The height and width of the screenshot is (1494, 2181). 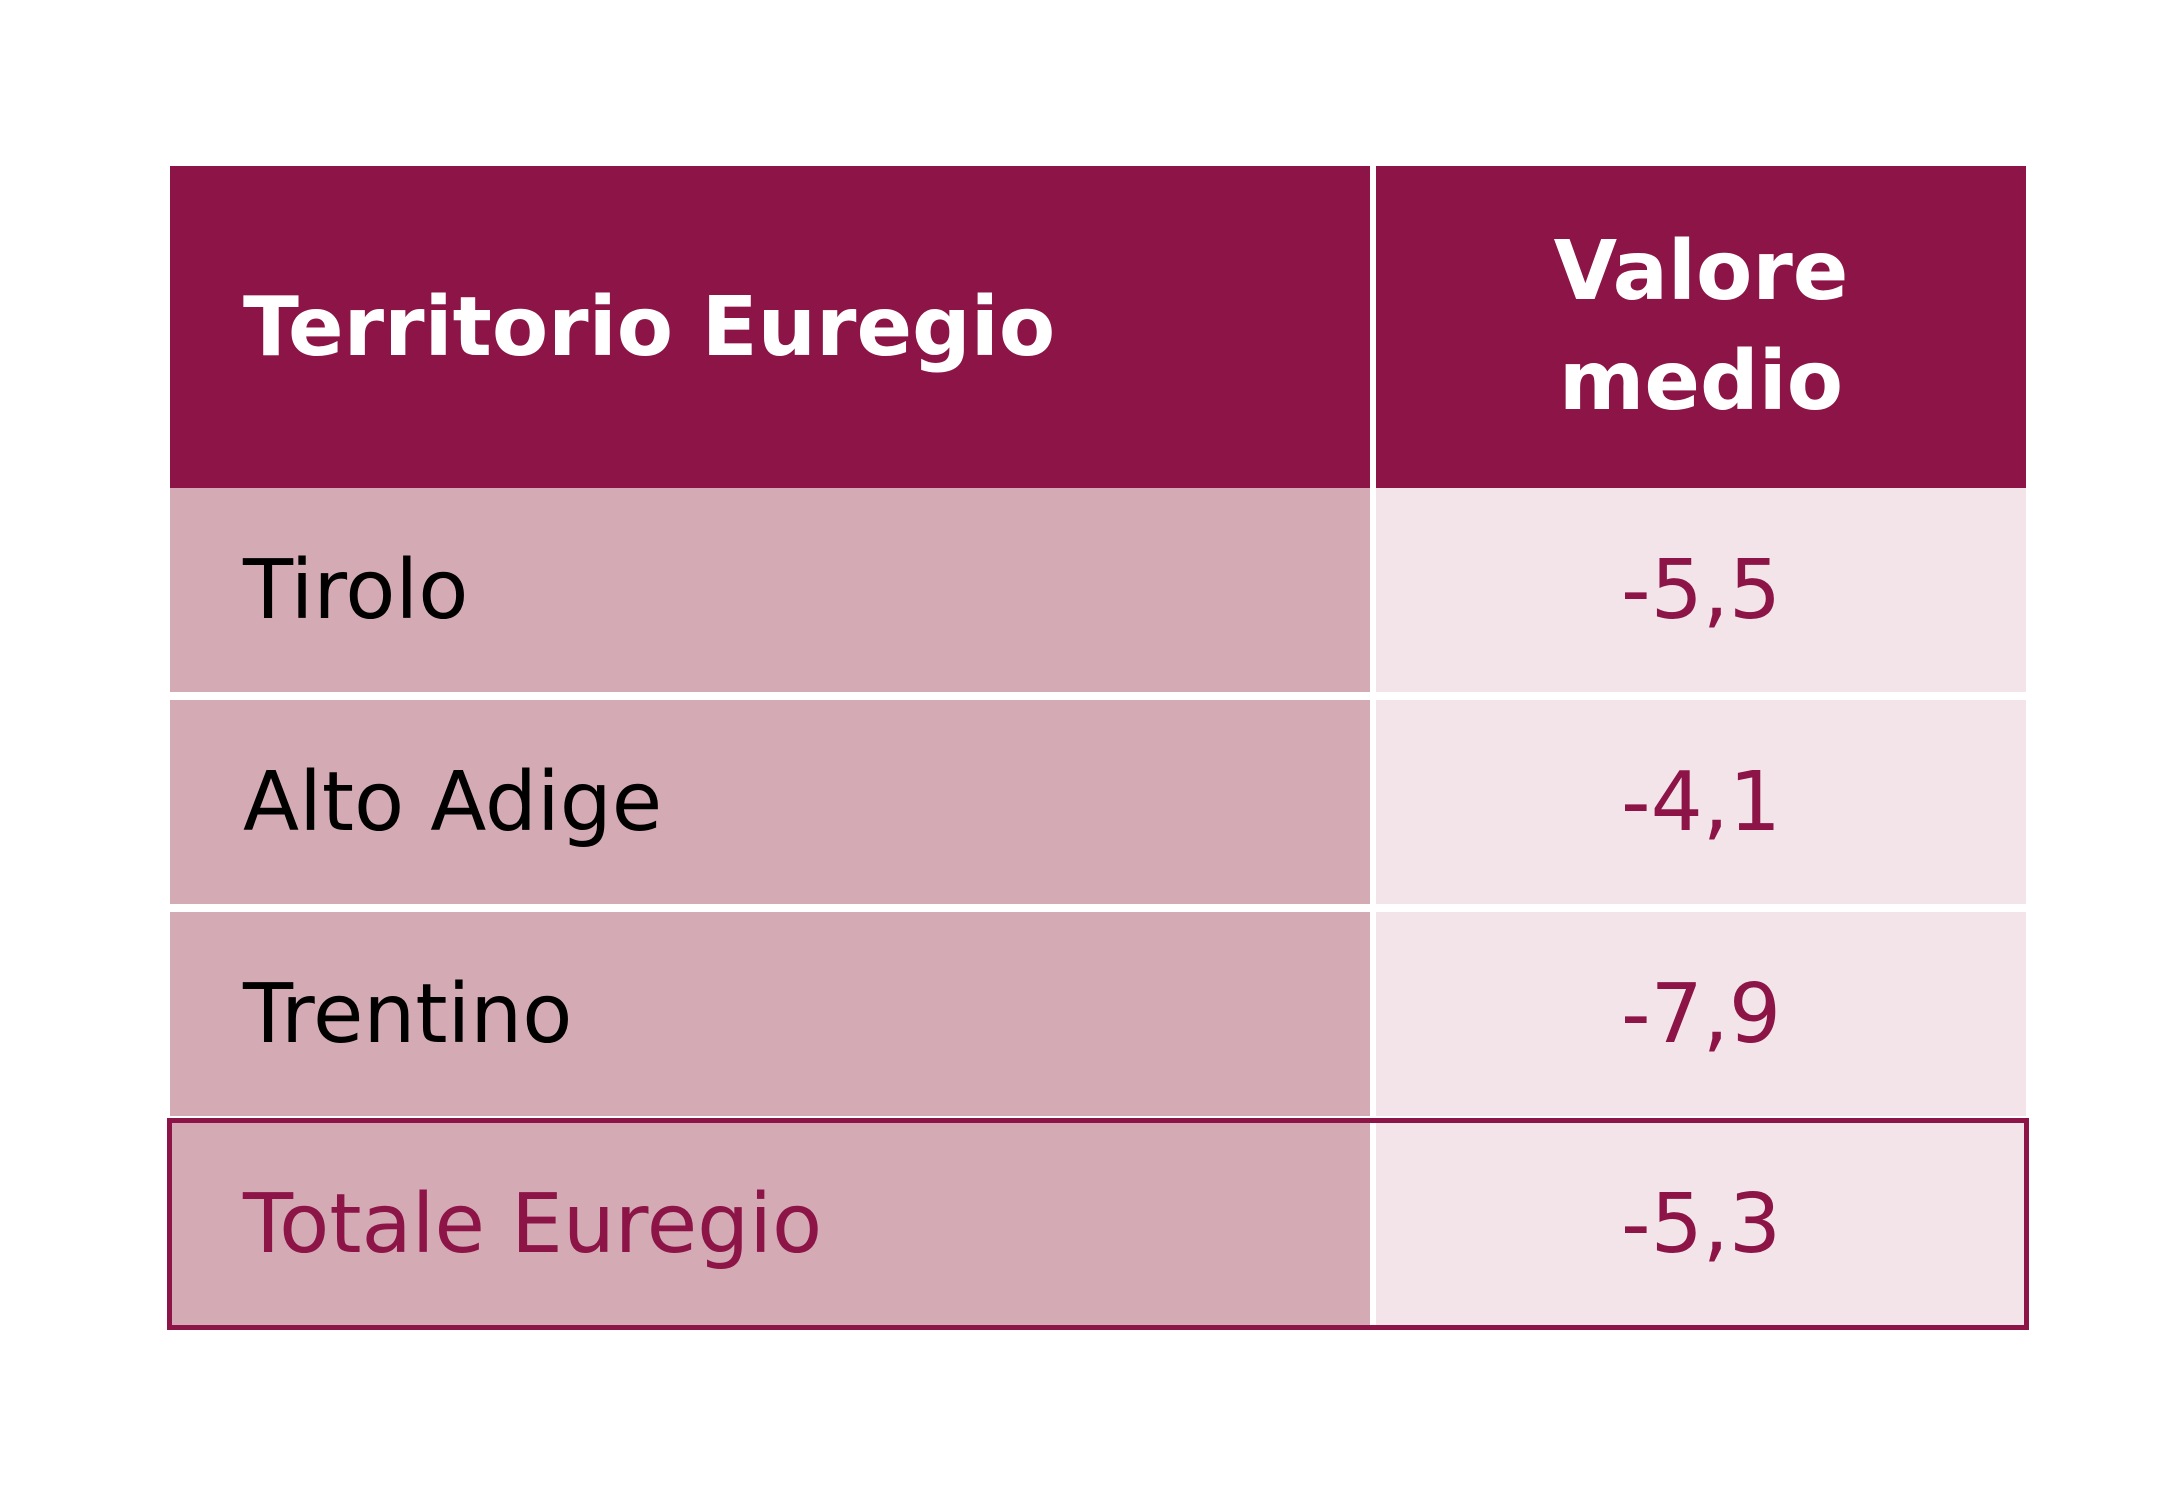 I want to click on header-valore-line2: medio, so click(x=1701, y=381).